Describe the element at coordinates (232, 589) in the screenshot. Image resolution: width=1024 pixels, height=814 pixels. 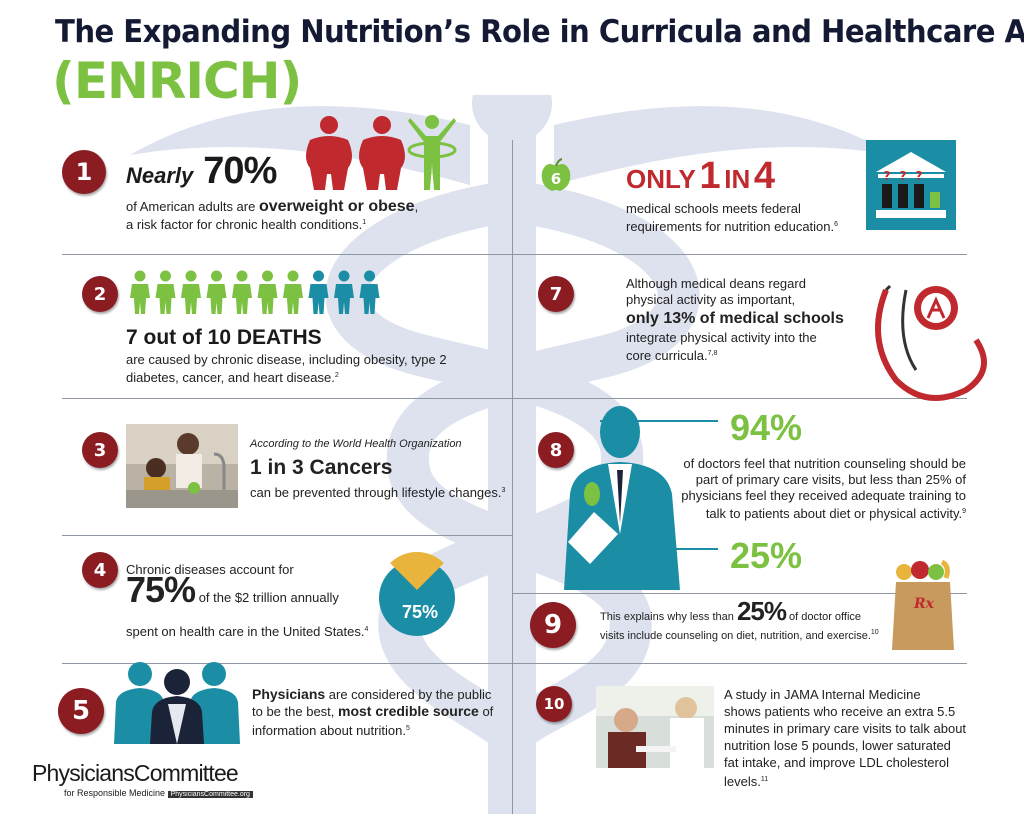
I see `fact4-stat-line: 75% of the $2 trillion annually` at that location.